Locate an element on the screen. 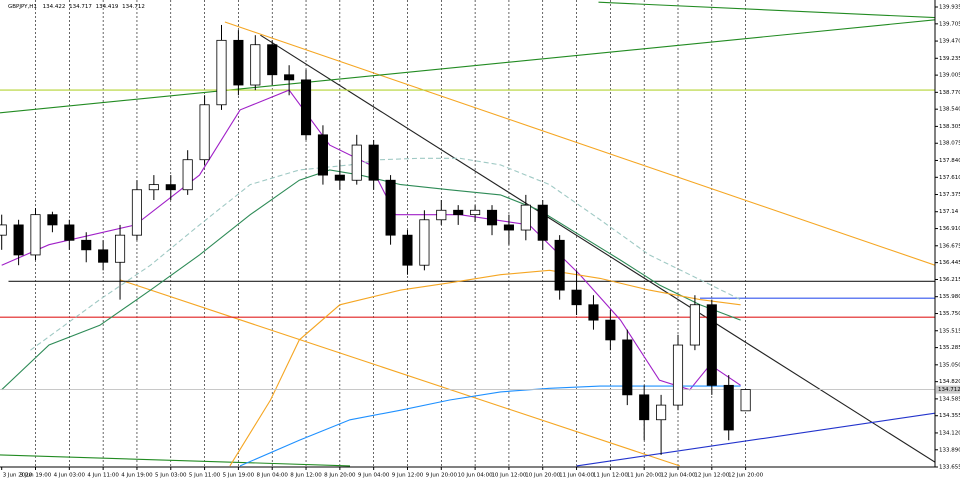 The width and height of the screenshot is (960, 482). y-tick-label: 137.14 is located at coordinates (949, 212).